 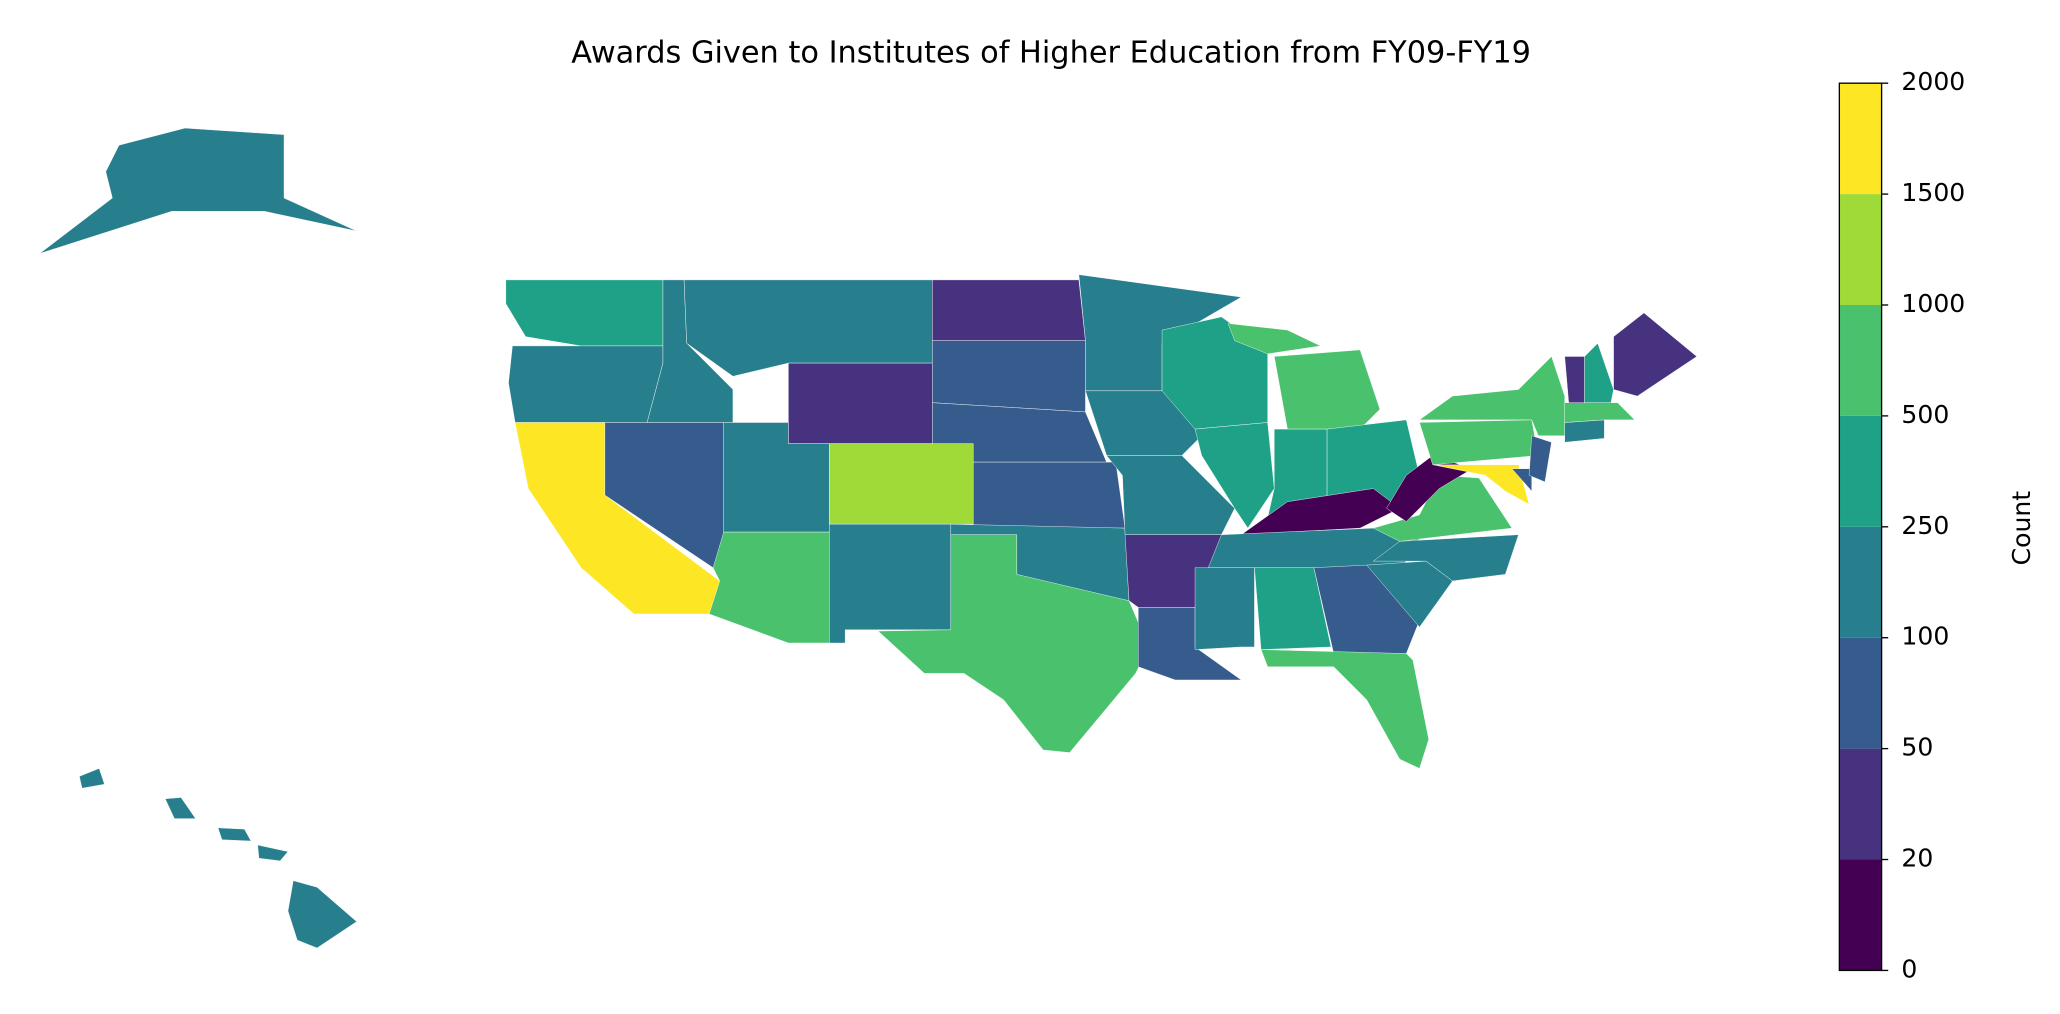 What do you see at coordinates (2021, 528) in the screenshot?
I see `colorbar-label: Count` at bounding box center [2021, 528].